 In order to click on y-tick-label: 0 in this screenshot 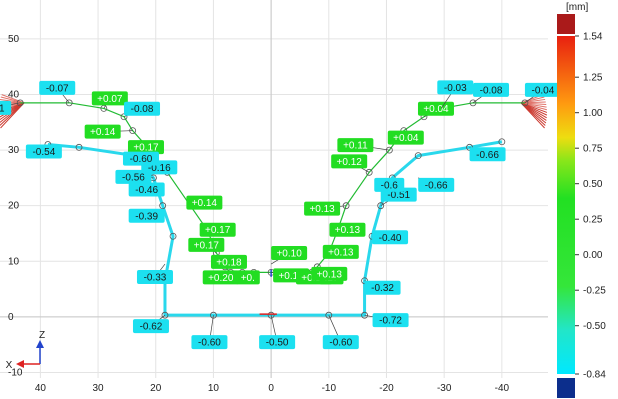, I will do `click(11, 317)`.